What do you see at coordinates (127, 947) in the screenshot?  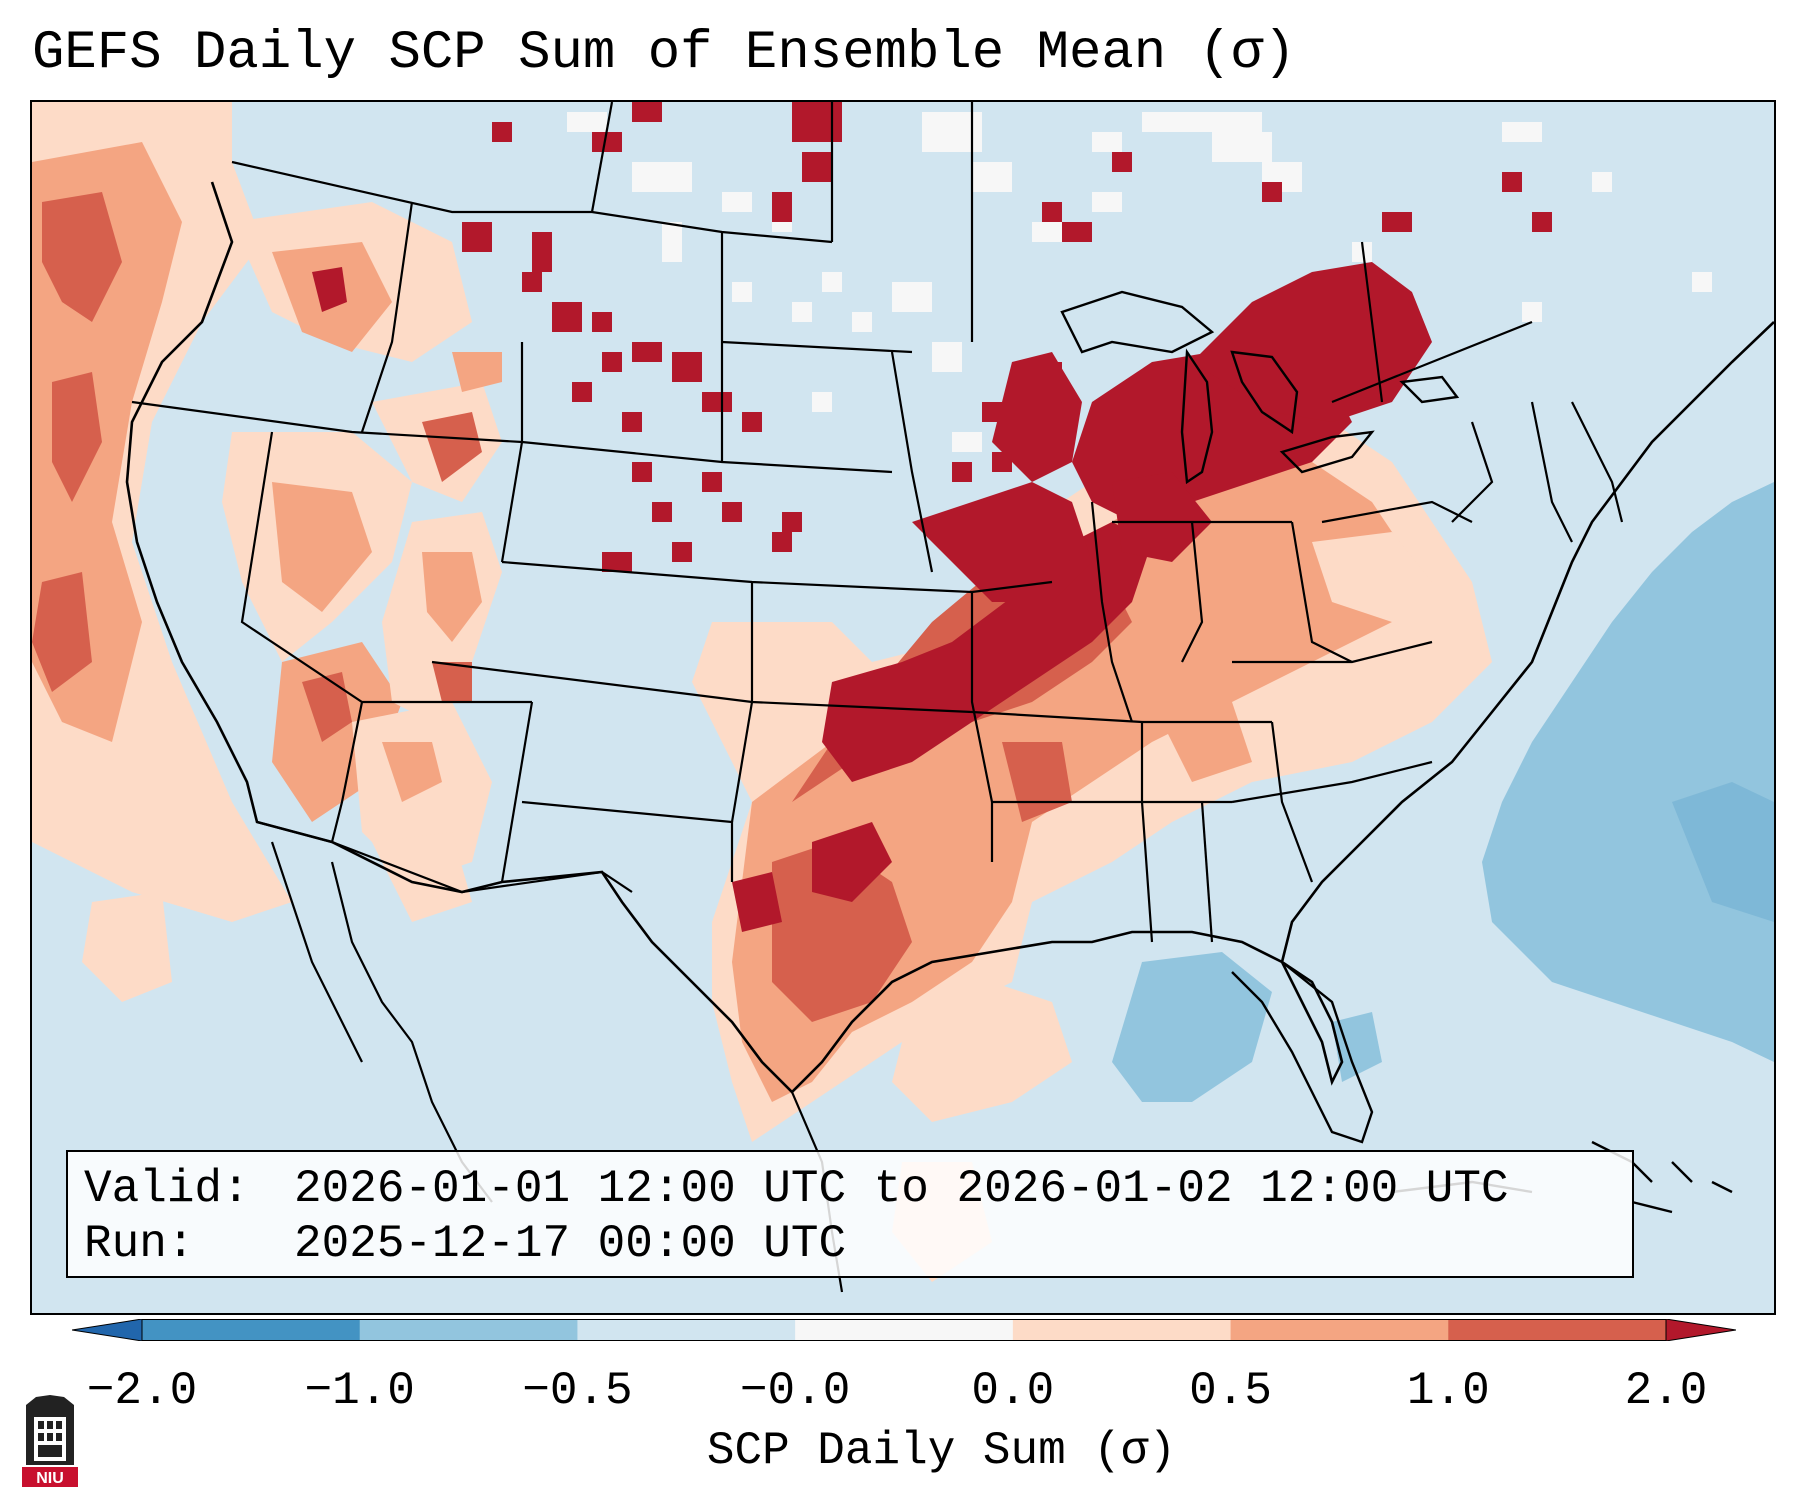 I see `pacific-south-patch` at bounding box center [127, 947].